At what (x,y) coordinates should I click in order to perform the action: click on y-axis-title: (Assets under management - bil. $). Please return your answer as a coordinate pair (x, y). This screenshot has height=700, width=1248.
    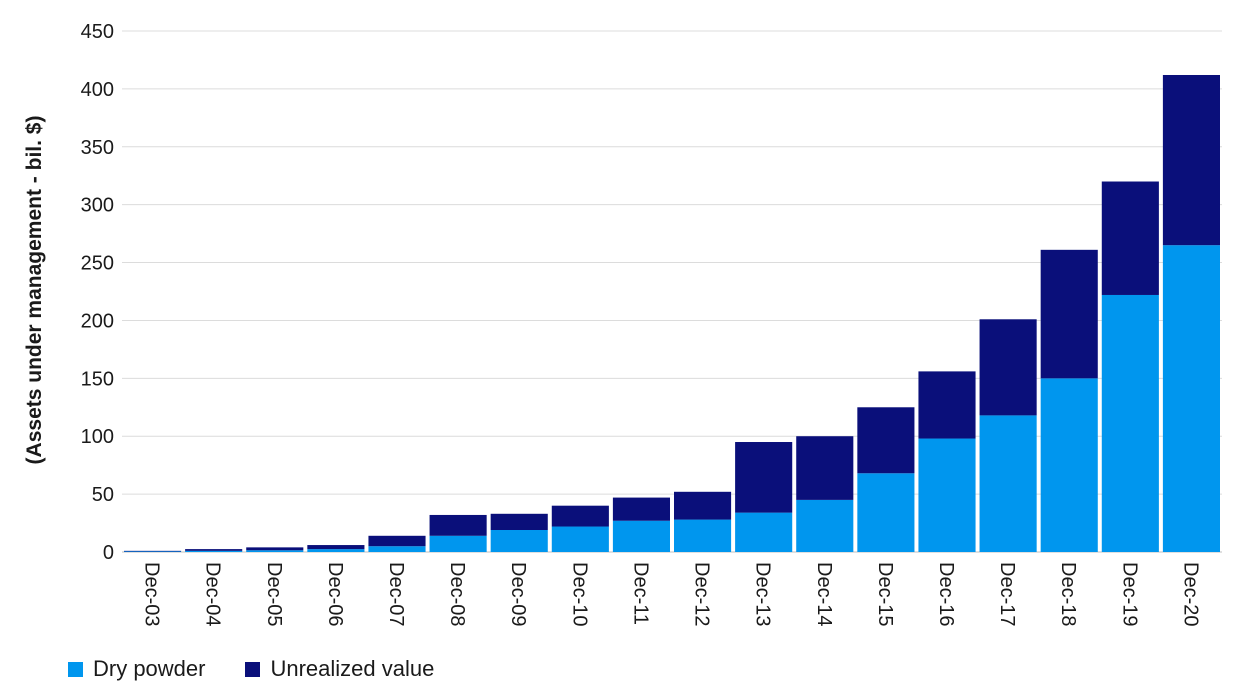
    Looking at the image, I should click on (34, 290).